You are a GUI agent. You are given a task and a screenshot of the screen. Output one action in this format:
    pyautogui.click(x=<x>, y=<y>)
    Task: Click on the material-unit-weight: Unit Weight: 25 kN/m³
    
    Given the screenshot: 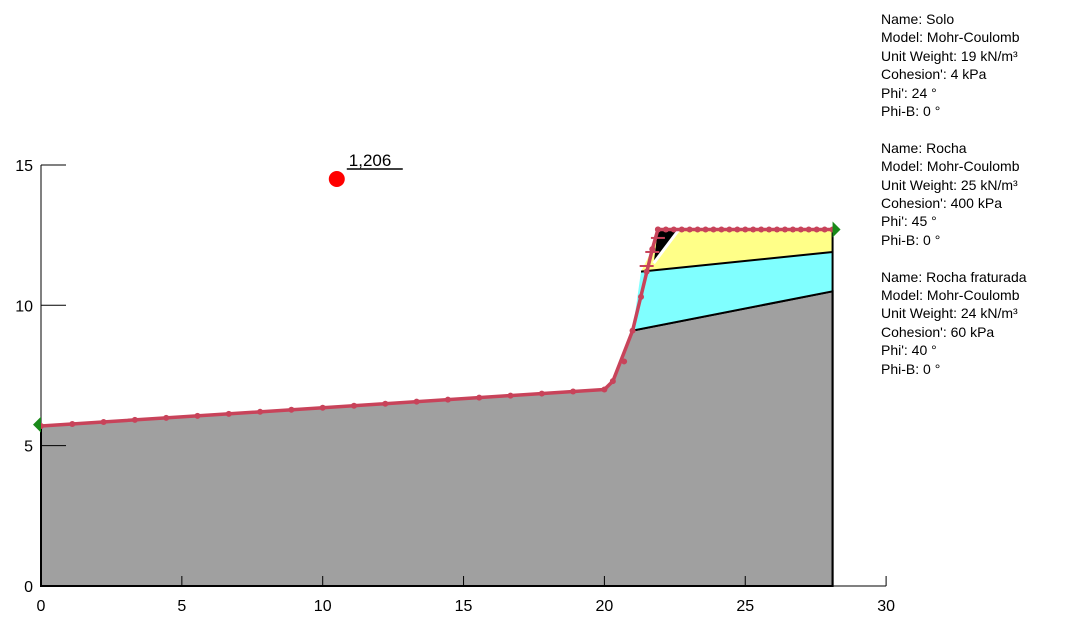 What is the action you would take?
    pyautogui.click(x=949, y=184)
    